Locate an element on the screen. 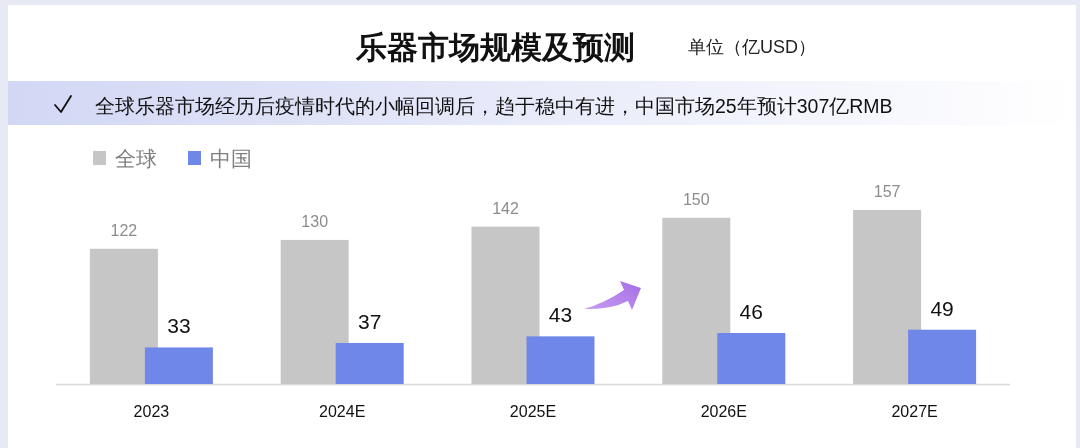 The height and width of the screenshot is (448, 1080). data-label: 46 is located at coordinates (751, 311).